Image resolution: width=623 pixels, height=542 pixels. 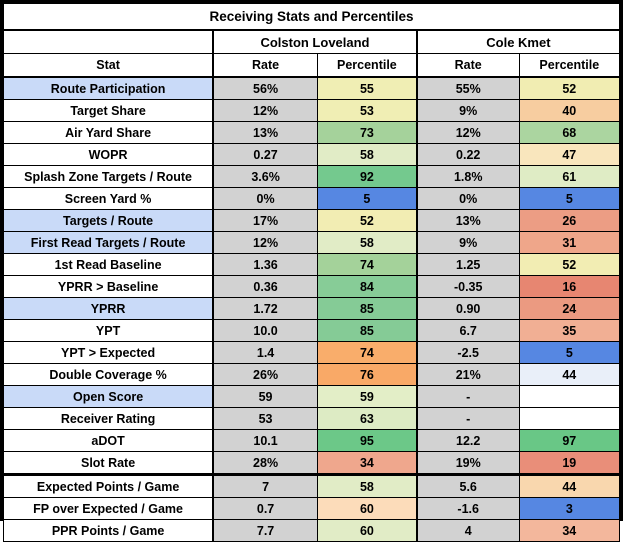 I want to click on loveland-rate-cell: 26%, so click(x=265, y=374).